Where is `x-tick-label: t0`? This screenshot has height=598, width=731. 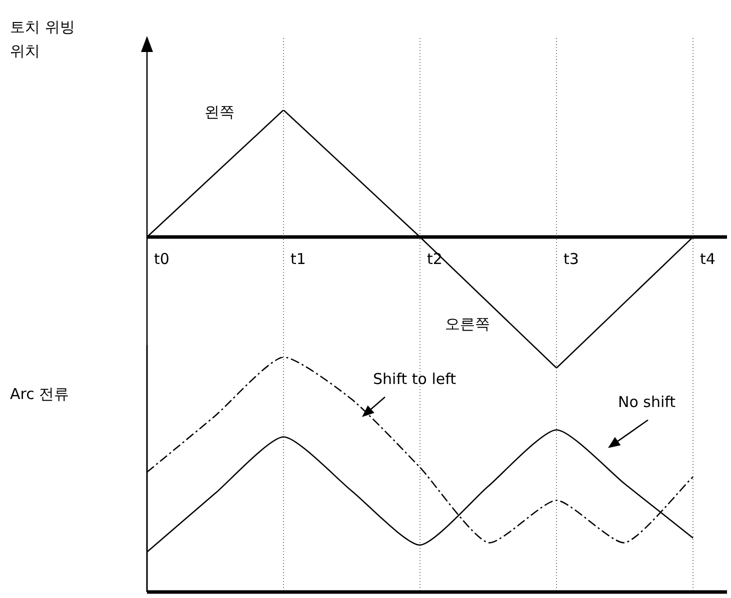 x-tick-label: t0 is located at coordinates (162, 259).